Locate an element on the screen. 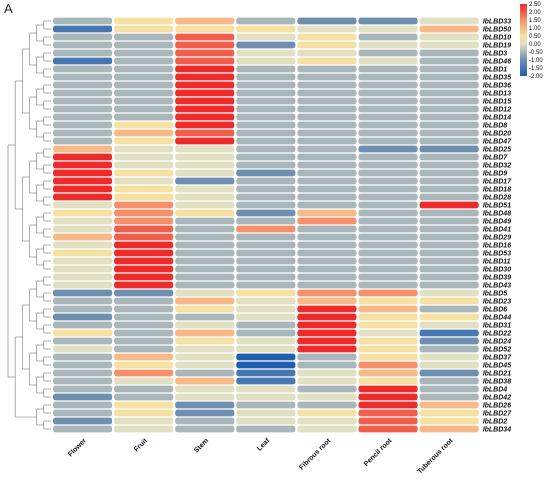  row-label: IbLBD42 is located at coordinates (497, 398).